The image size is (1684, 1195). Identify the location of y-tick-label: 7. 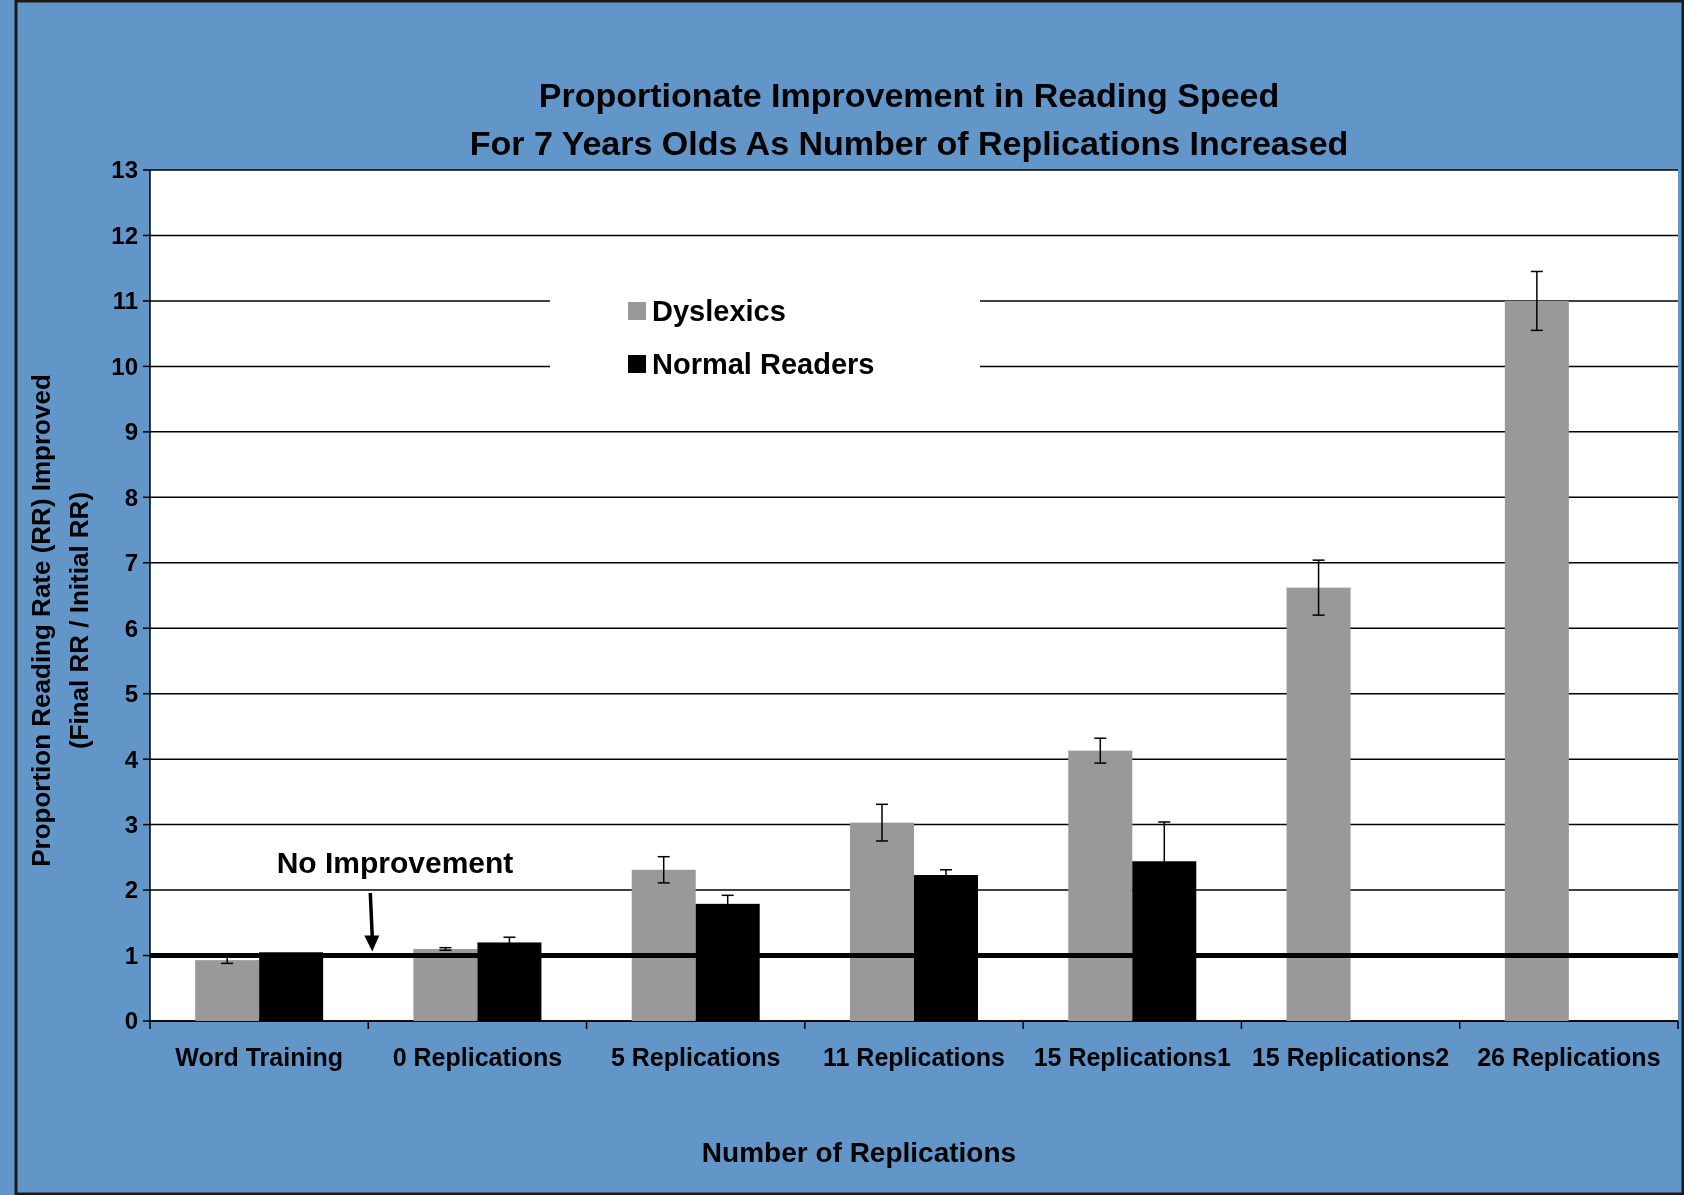
(131, 563).